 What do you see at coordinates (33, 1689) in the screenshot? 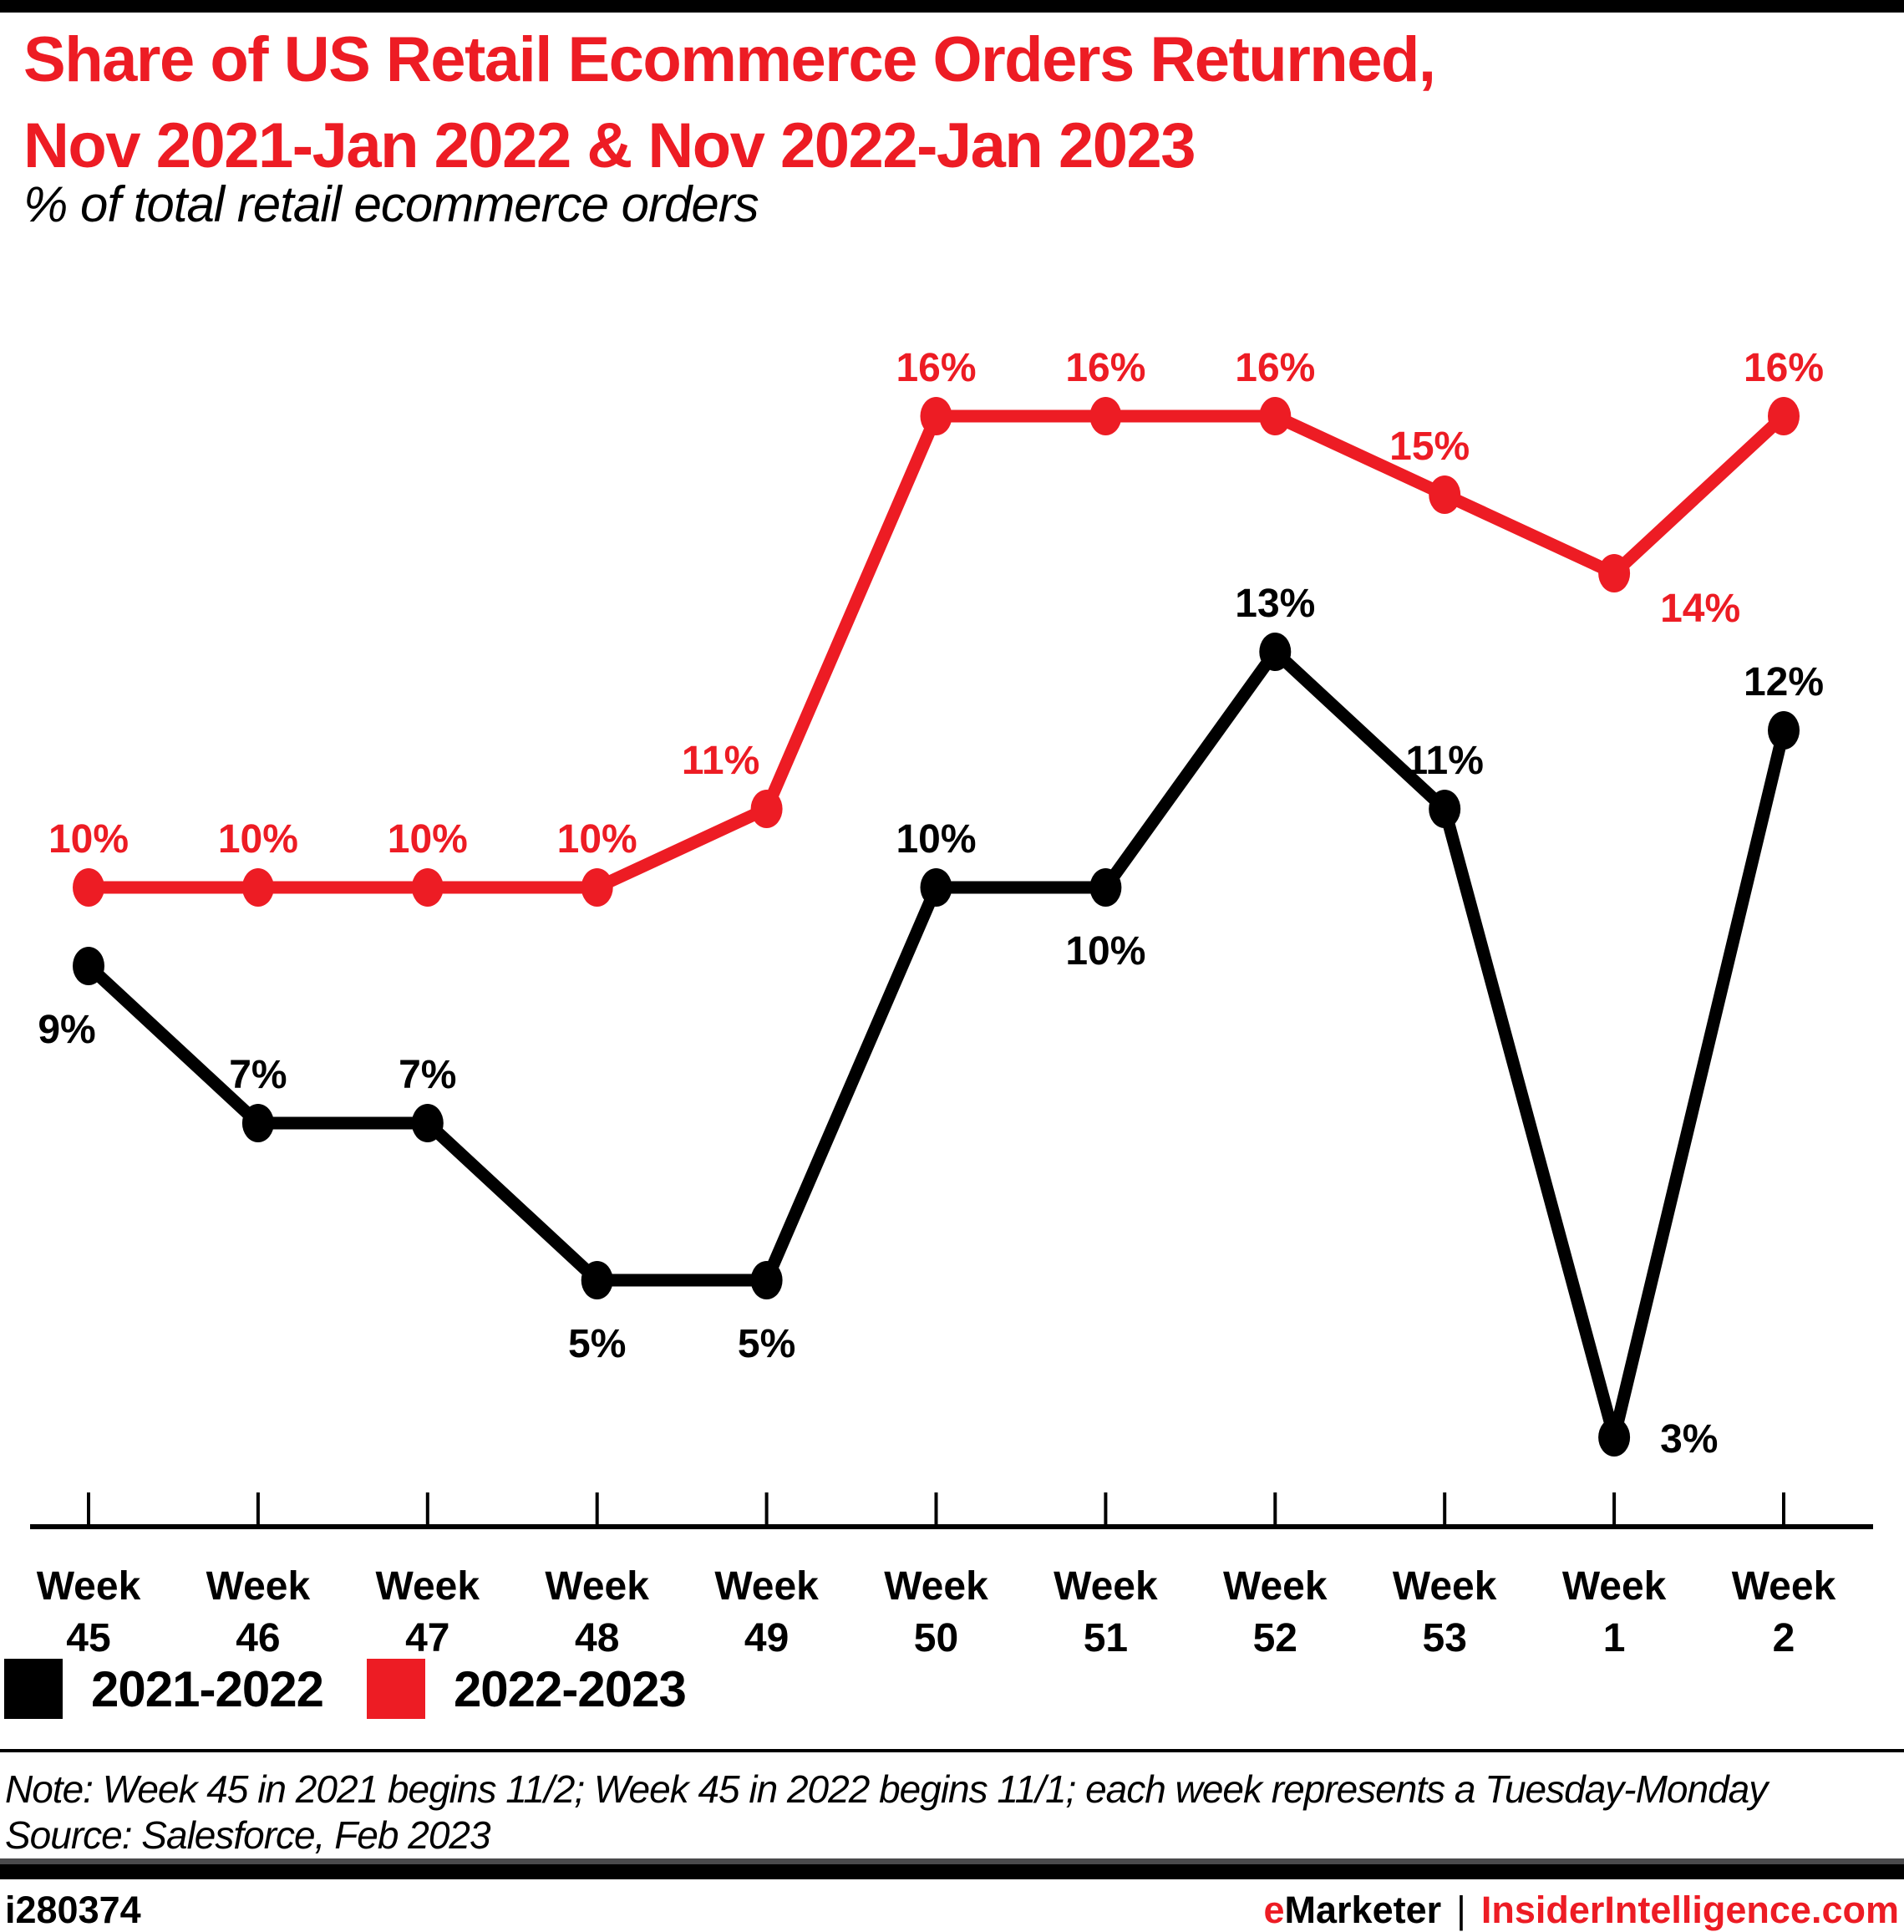
I see `legend-swatch-2021-2022` at bounding box center [33, 1689].